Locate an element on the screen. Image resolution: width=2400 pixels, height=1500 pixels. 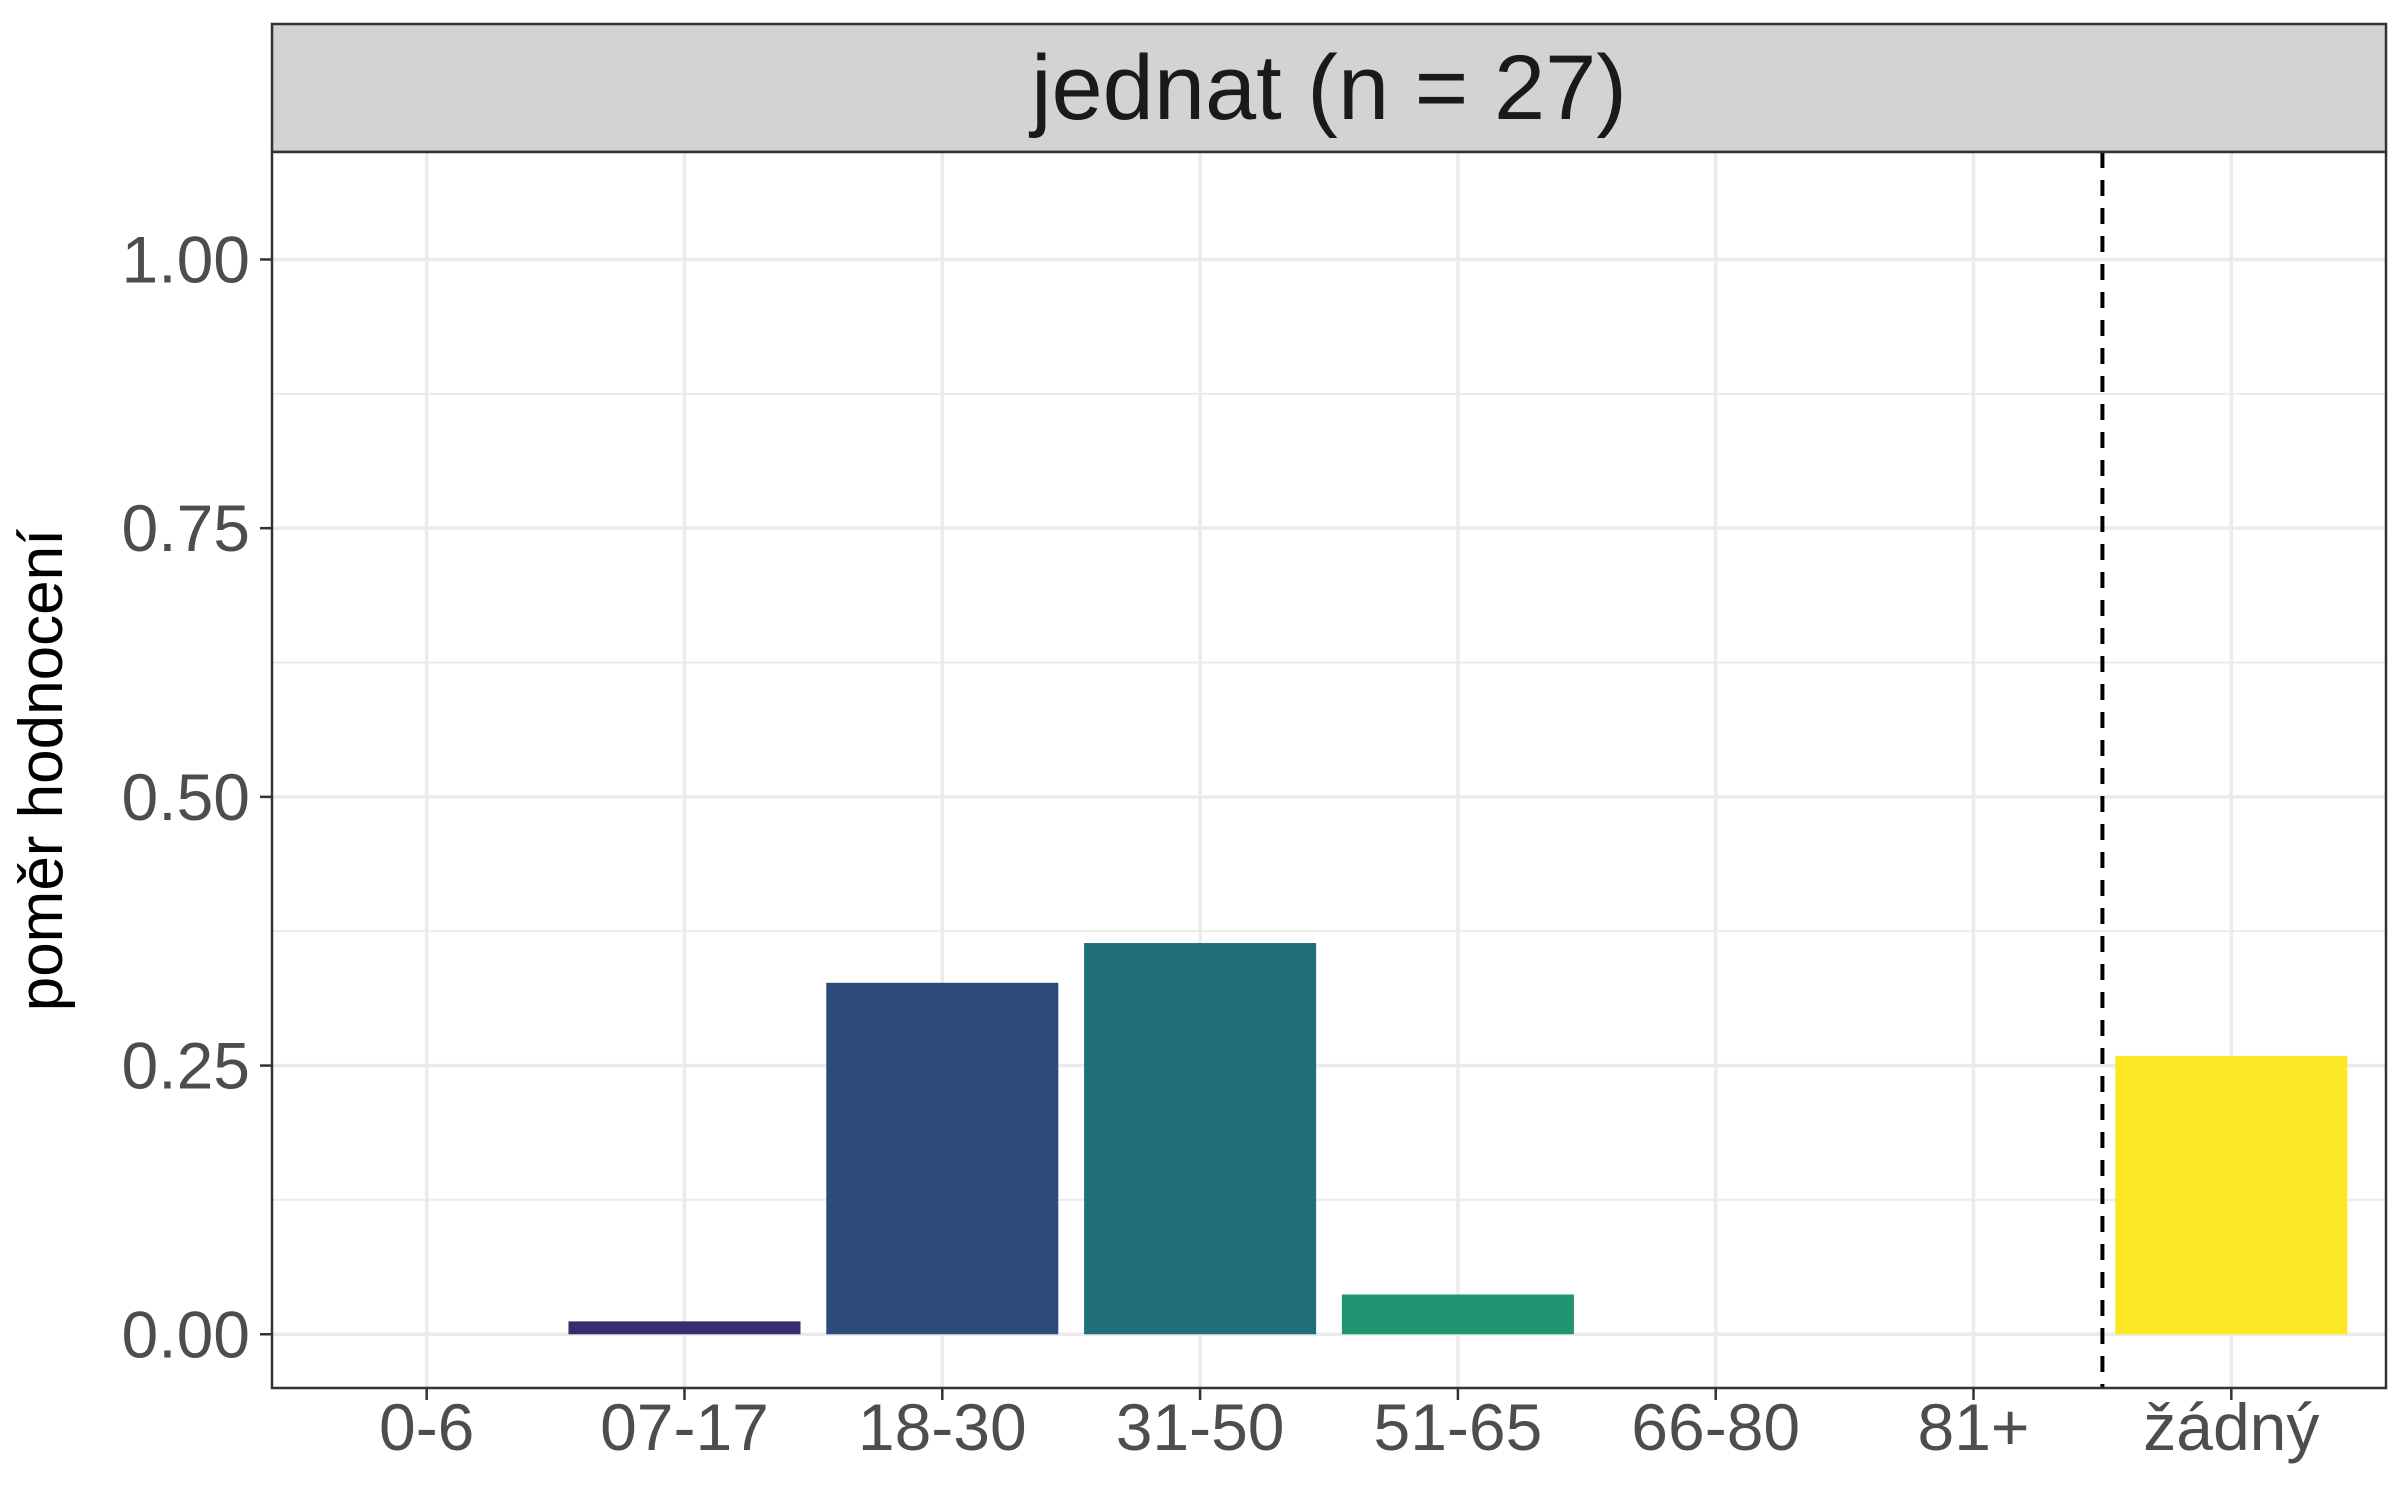
y-tick-label: 0.50 is located at coordinates (186, 797).